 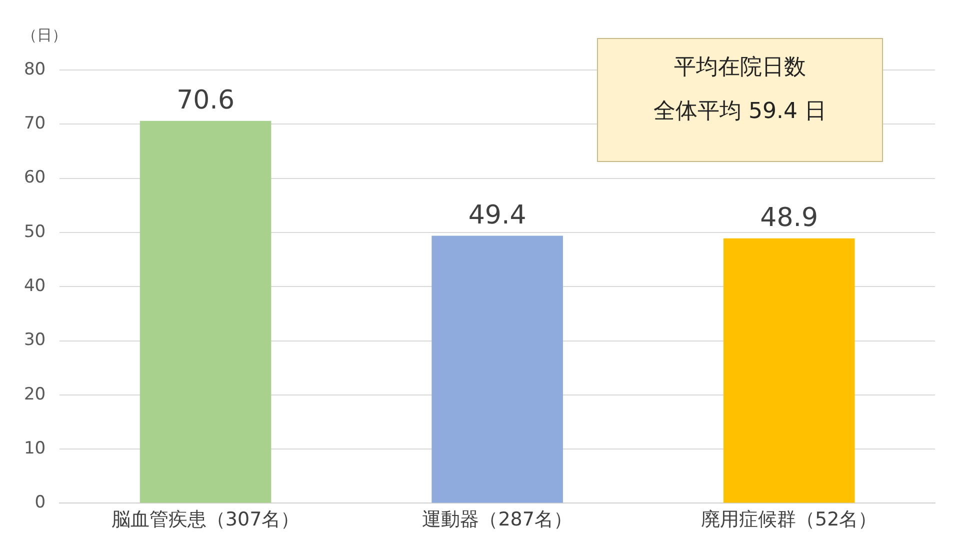 What do you see at coordinates (789, 519) in the screenshot?
I see `x-tick-label: 廃用症候群（52名）` at bounding box center [789, 519].